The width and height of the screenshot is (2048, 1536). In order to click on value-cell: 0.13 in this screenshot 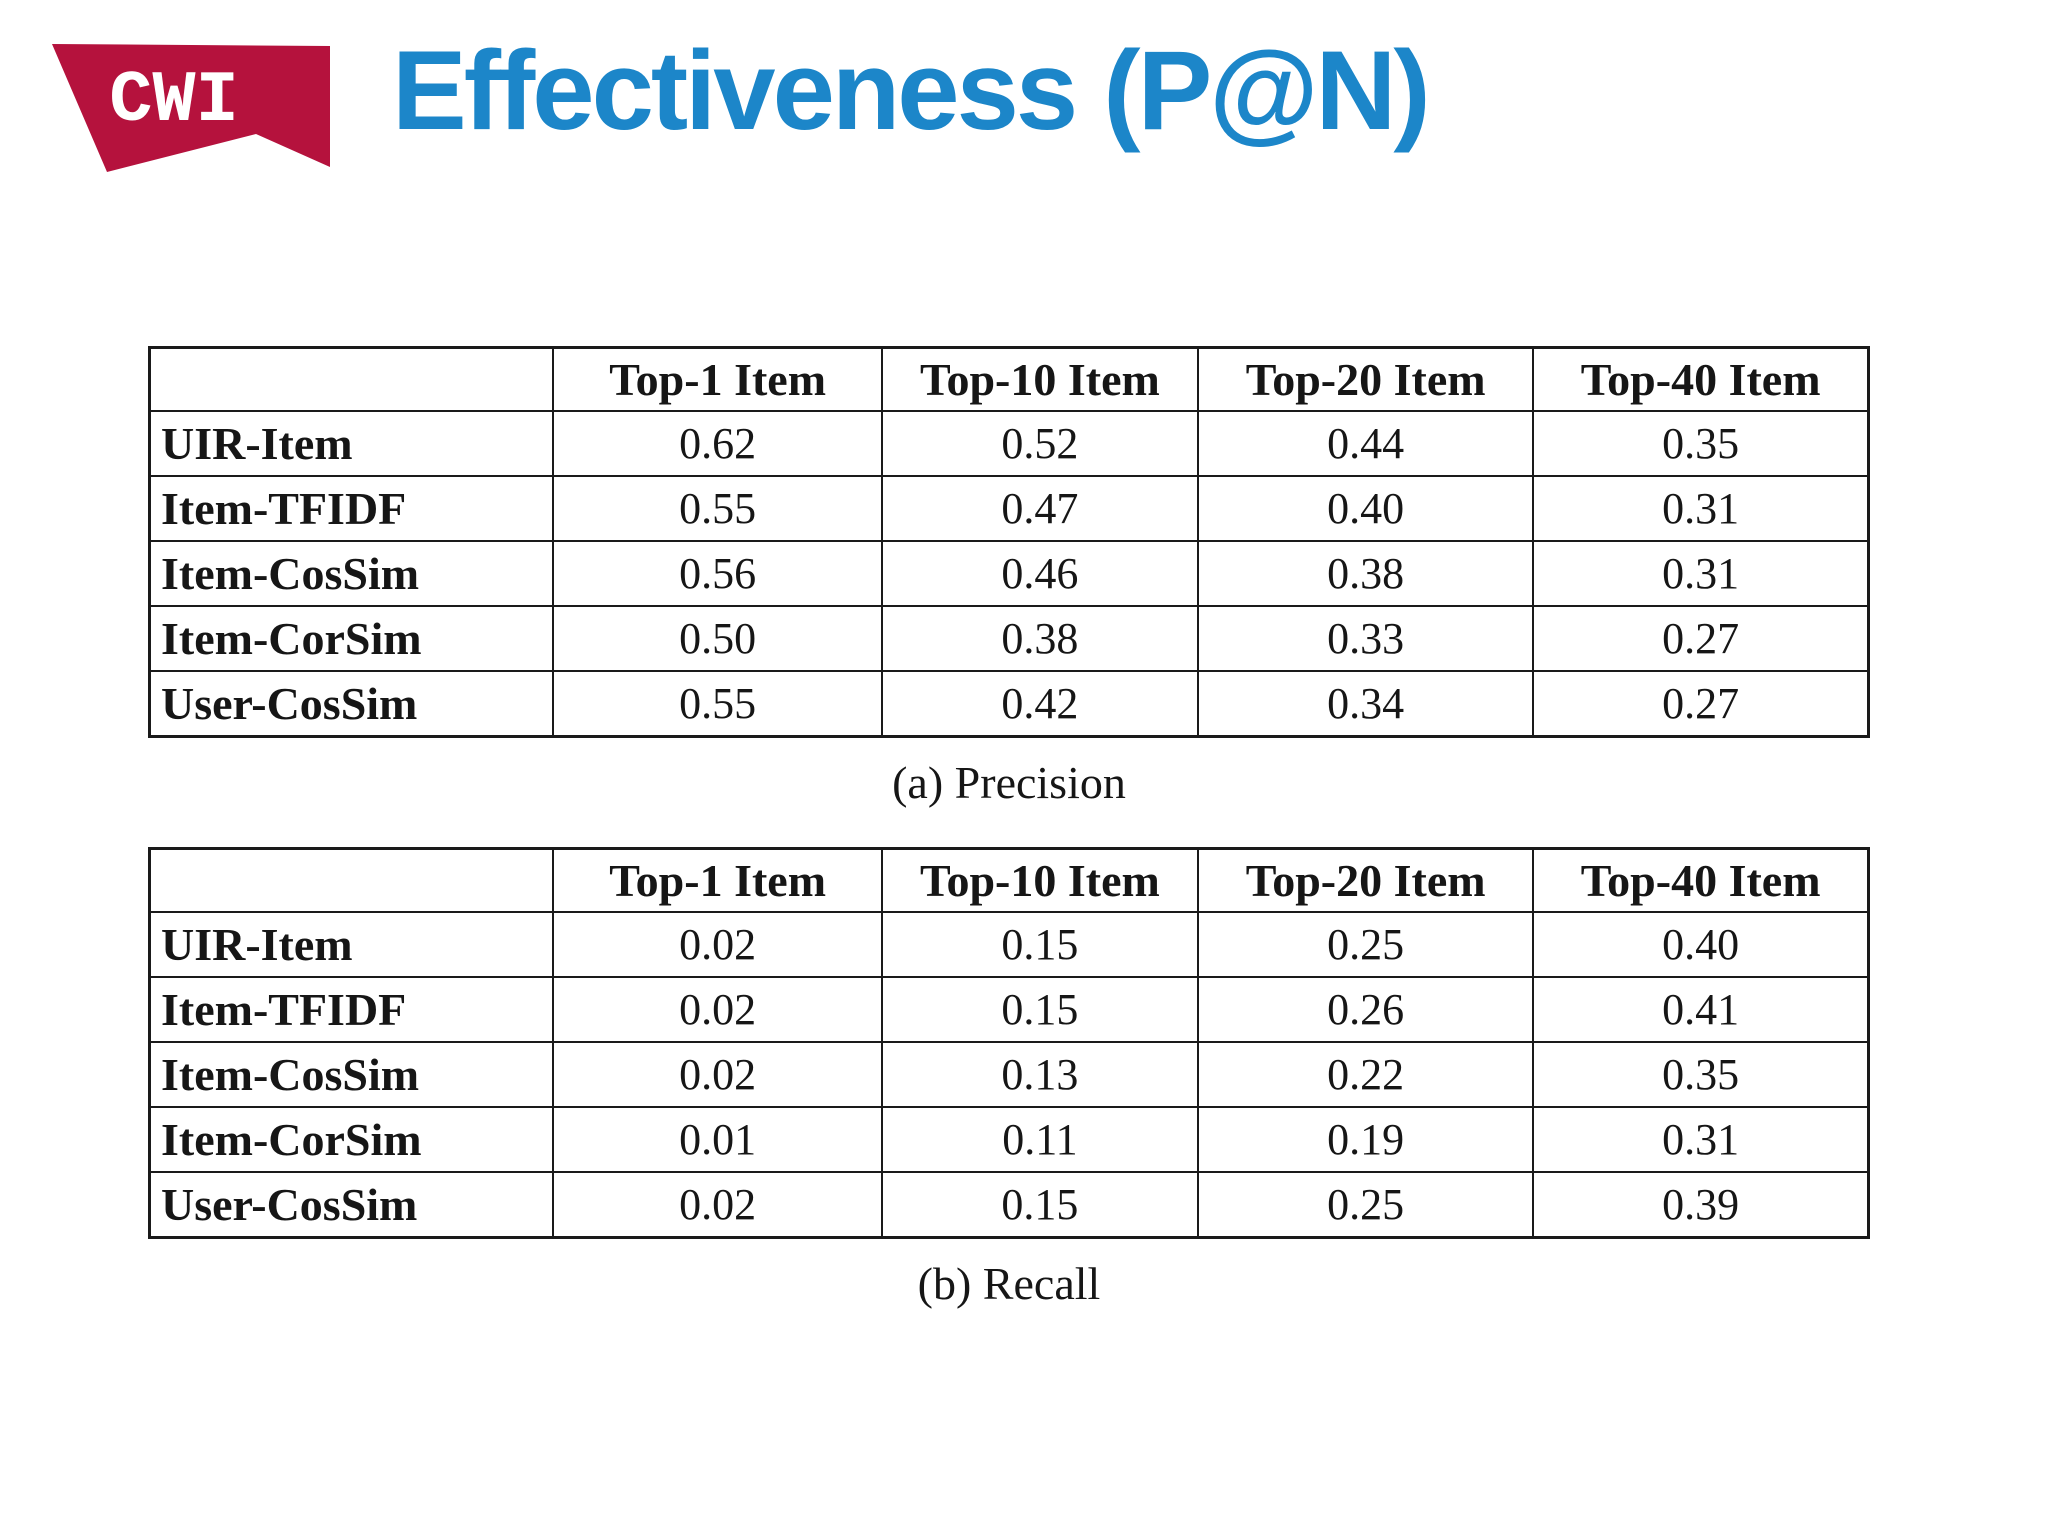, I will do `click(1040, 1074)`.